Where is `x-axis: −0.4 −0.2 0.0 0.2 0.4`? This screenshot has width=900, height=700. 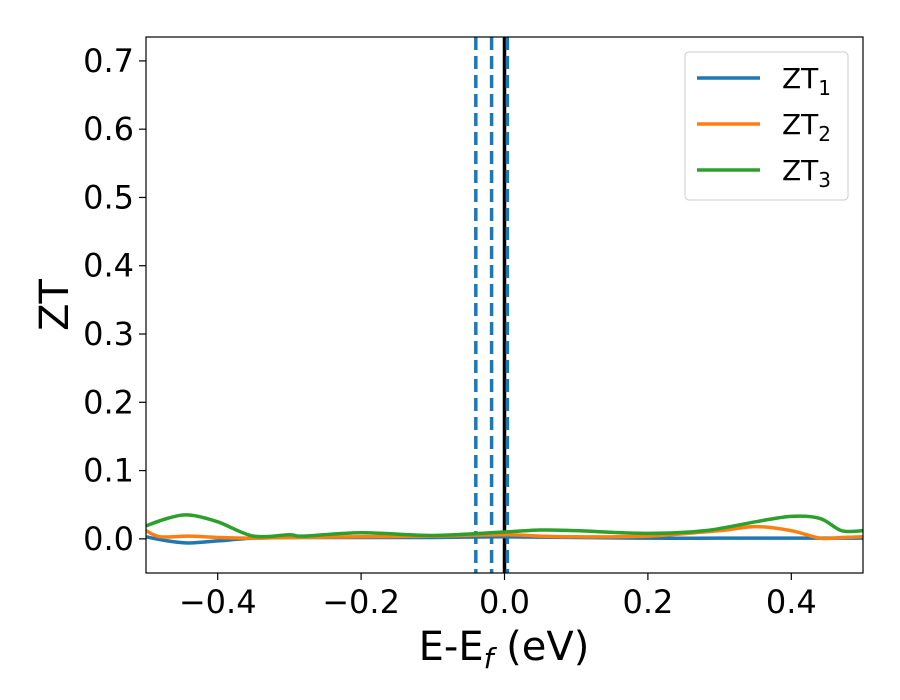
x-axis: −0.4 −0.2 0.0 0.2 0.4 is located at coordinates (498, 597).